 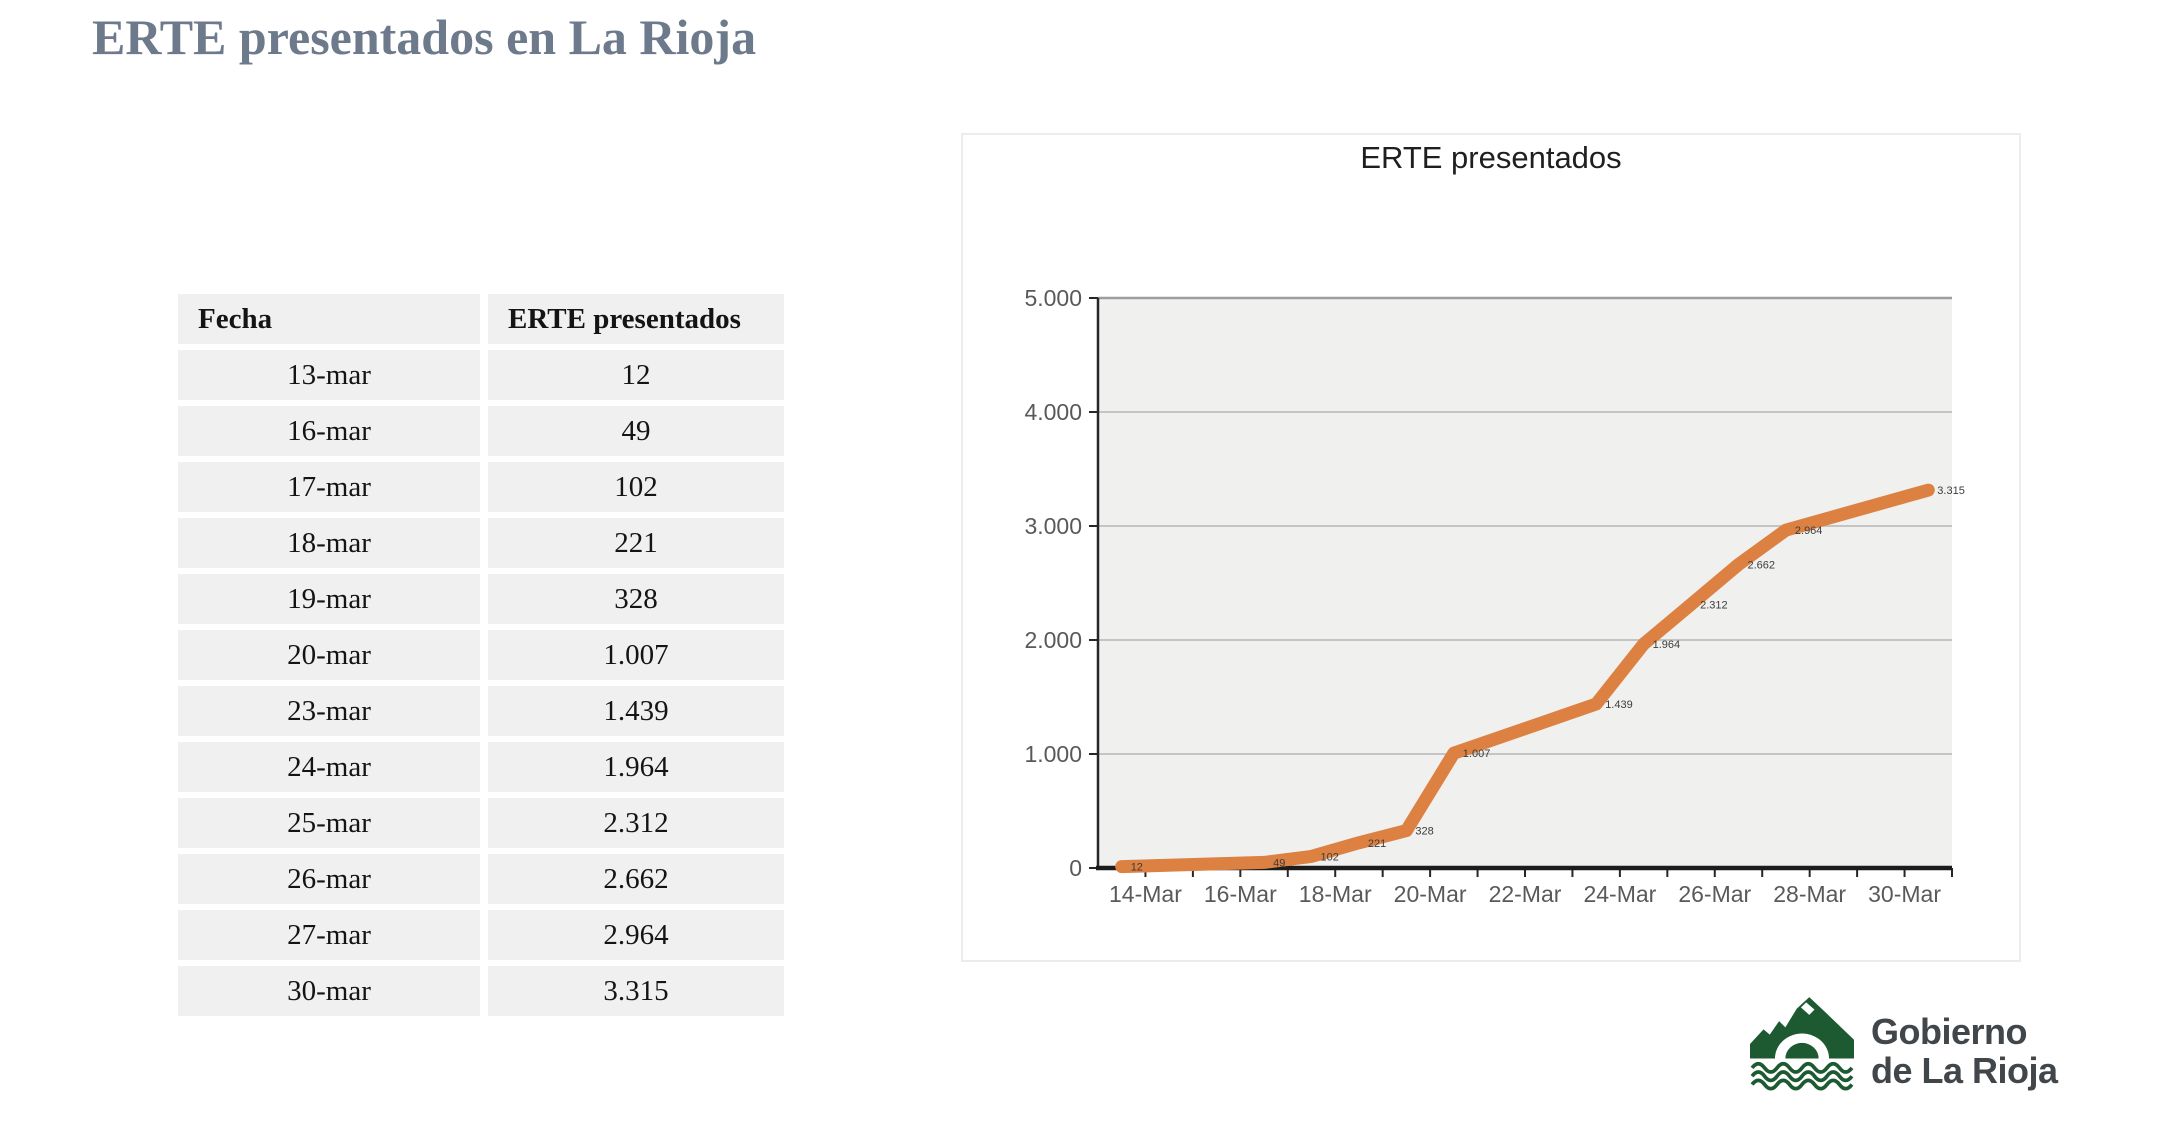 I want to click on table-cell: 1.007, so click(x=636, y=655).